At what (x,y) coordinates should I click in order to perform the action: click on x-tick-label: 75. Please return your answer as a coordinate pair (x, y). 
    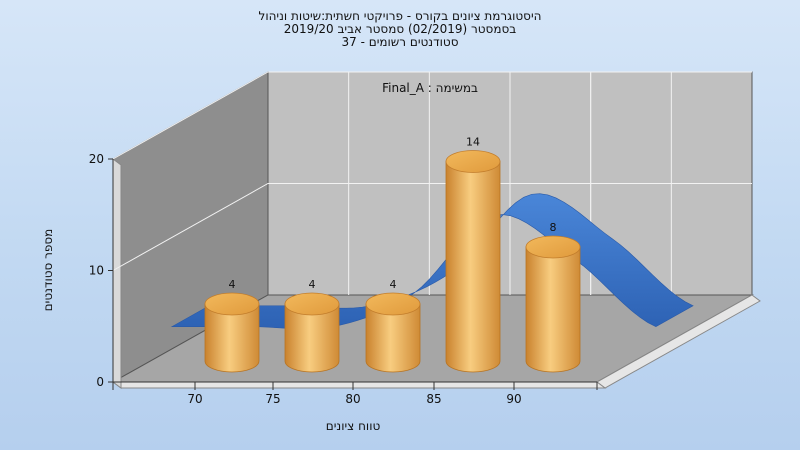
    Looking at the image, I should click on (272, 399).